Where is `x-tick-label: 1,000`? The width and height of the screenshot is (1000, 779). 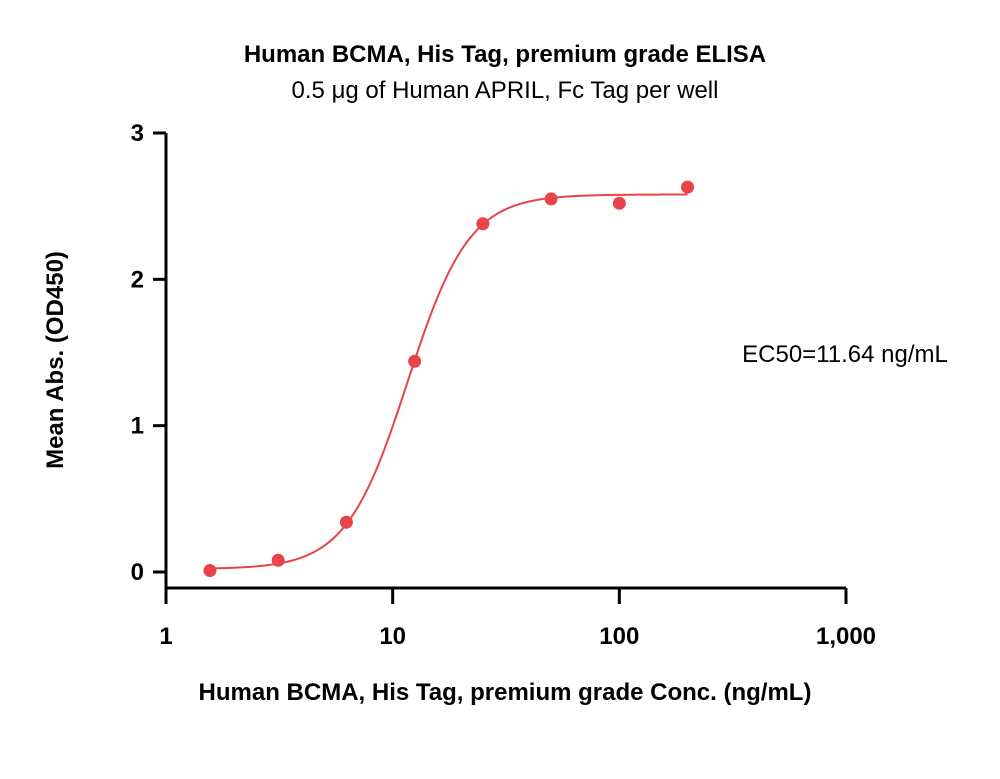
x-tick-label: 1,000 is located at coordinates (846, 636).